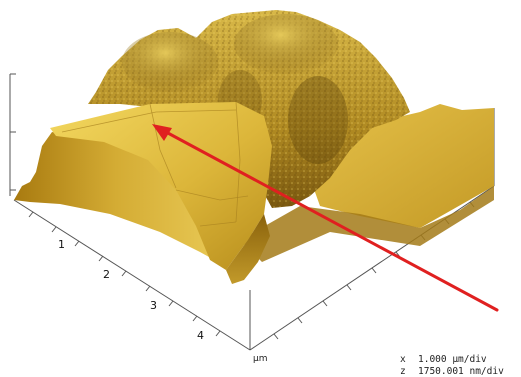  Describe the element at coordinates (61, 244) in the screenshot. I see `y-tick-label: 1` at that location.